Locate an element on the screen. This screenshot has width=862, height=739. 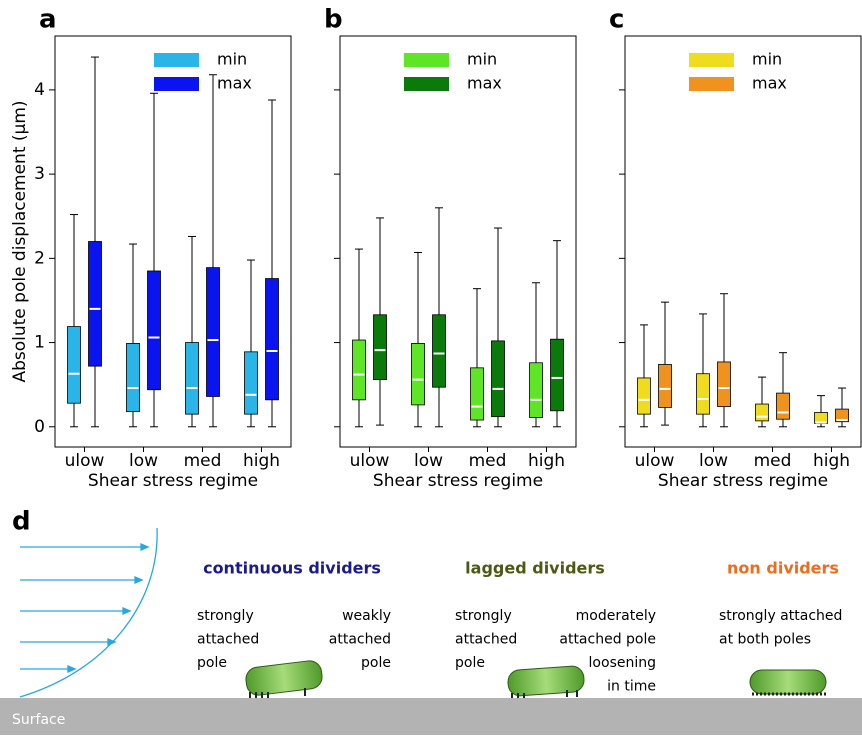
description: attached pole is located at coordinates (607, 640).